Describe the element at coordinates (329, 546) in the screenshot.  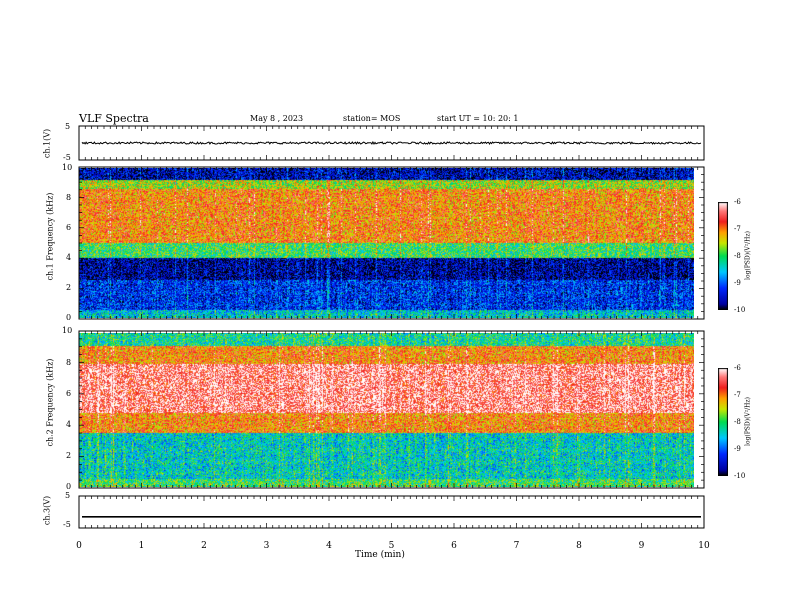
I see `xtick-4: 4` at that location.